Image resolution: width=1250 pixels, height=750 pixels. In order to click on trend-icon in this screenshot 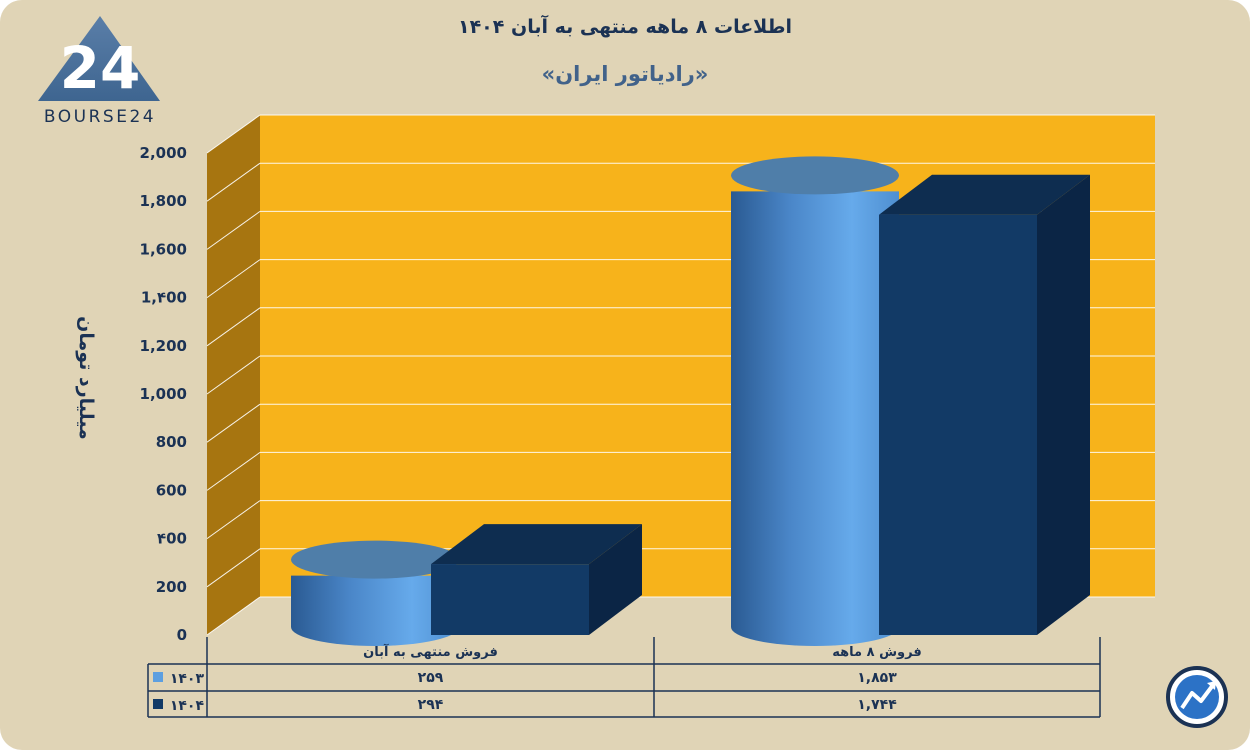, I will do `click(1197, 697)`.